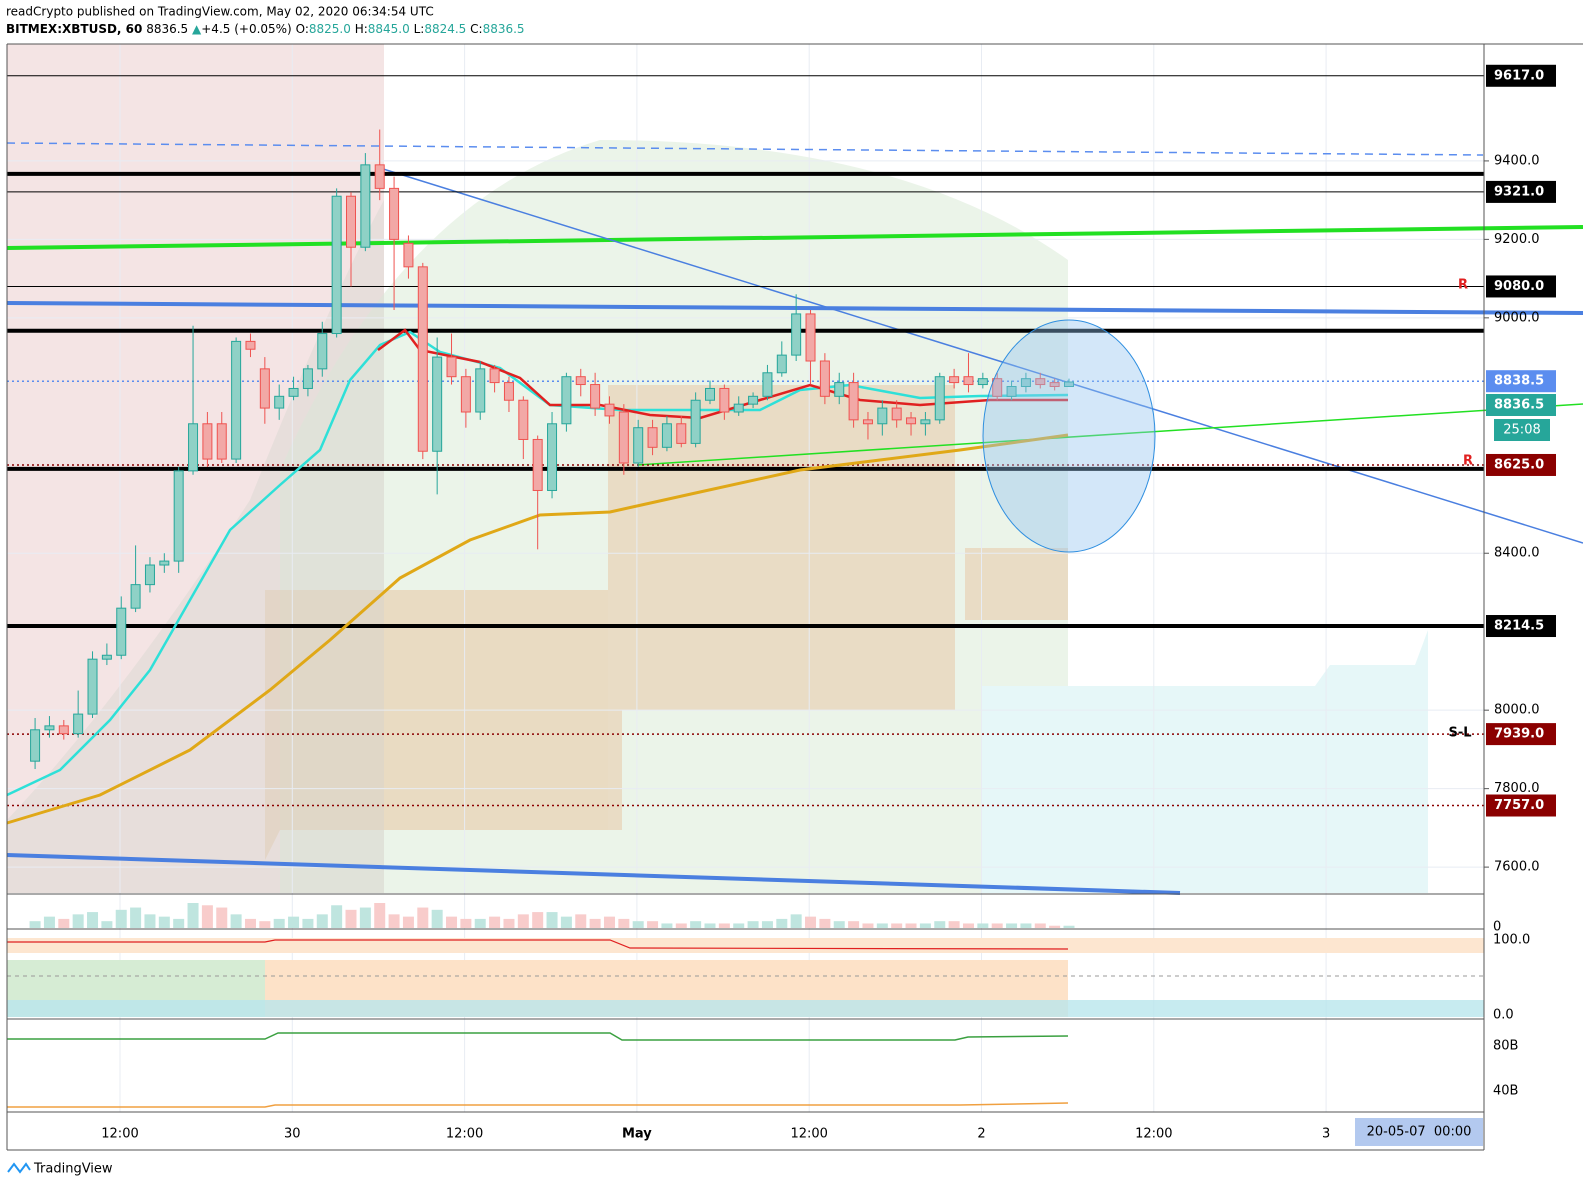  I want to click on price-label: 9321.0, so click(1519, 191).